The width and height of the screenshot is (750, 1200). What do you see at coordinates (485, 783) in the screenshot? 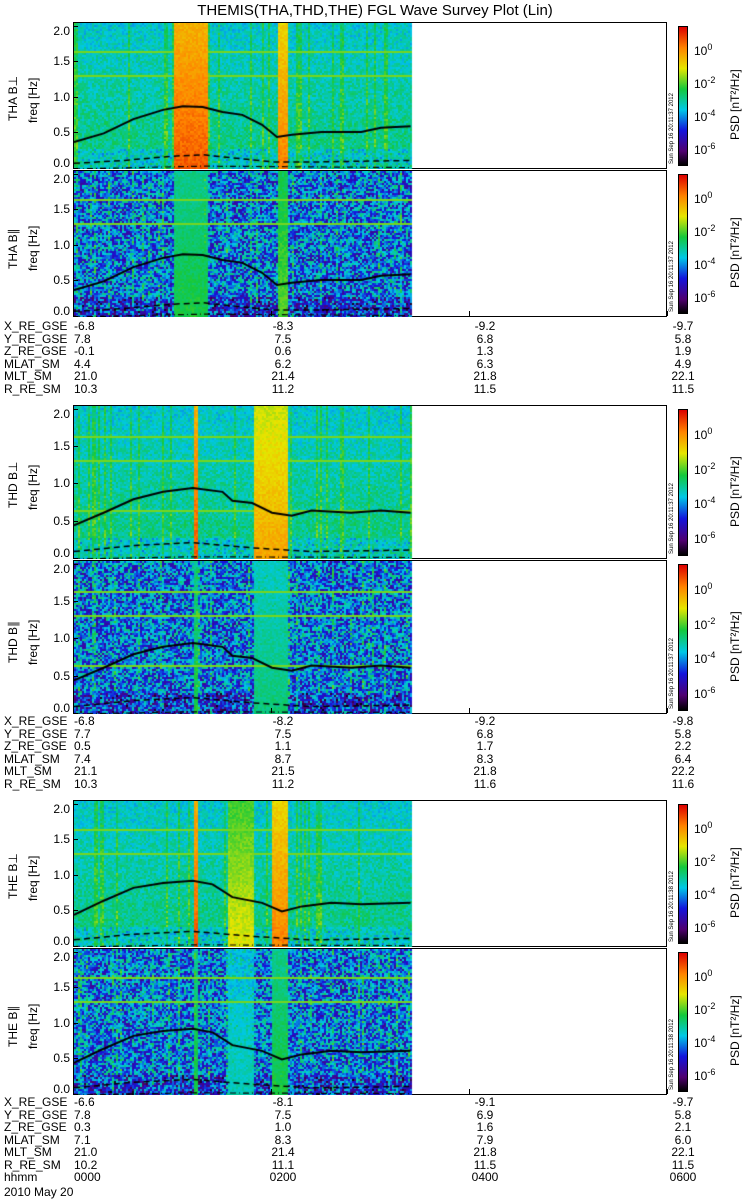
I see `ephemeris-value: 11.6` at bounding box center [485, 783].